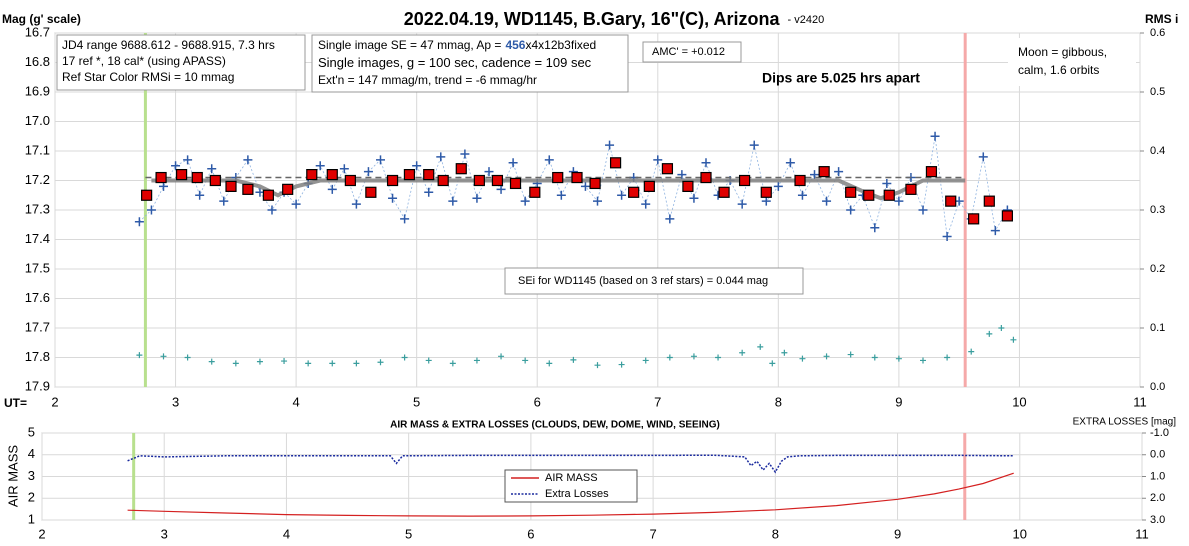 Image resolution: width=1189 pixels, height=546 pixels. I want to click on x-tick-label: 6, so click(537, 401).